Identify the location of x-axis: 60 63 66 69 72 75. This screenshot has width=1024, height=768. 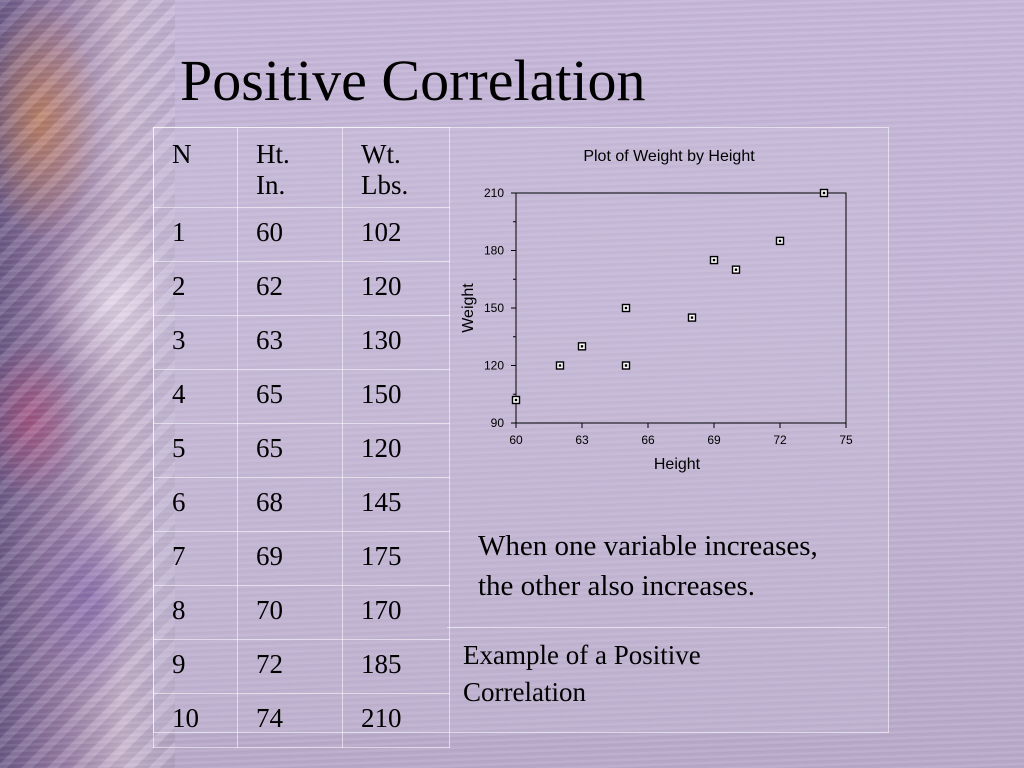
(681, 435).